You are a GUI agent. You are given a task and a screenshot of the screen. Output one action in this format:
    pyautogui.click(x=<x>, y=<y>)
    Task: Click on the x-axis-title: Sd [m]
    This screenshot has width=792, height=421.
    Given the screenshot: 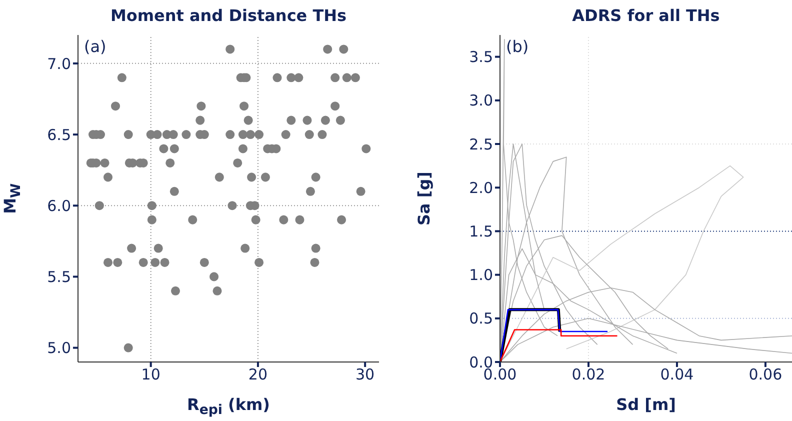 What is the action you would take?
    pyautogui.click(x=646, y=404)
    